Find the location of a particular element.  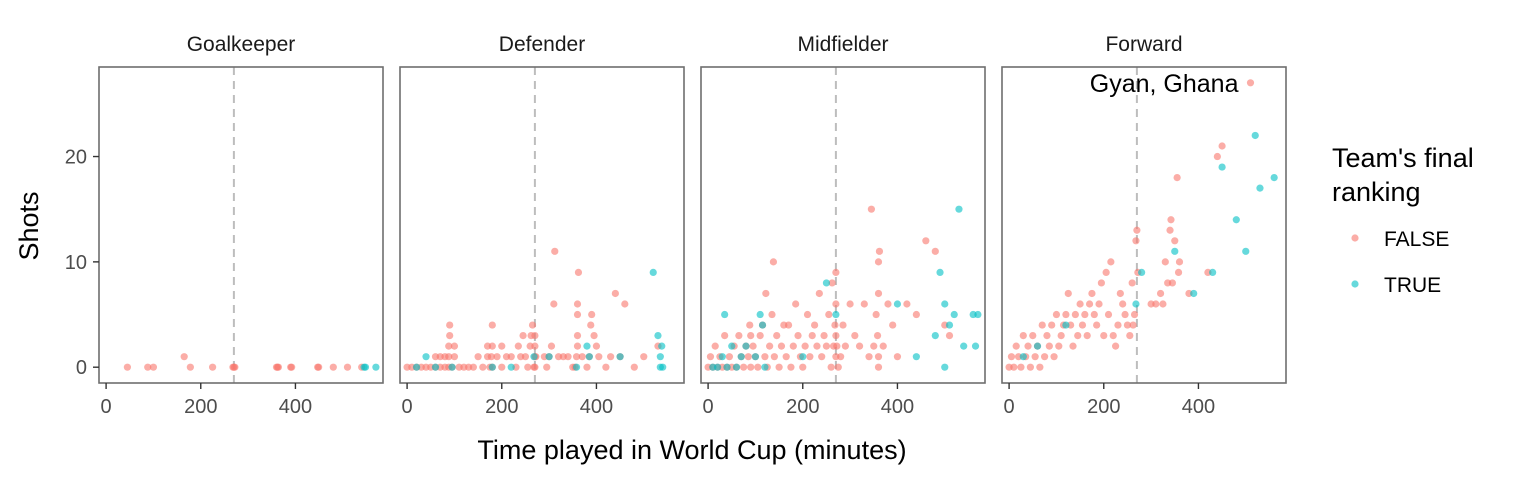

facet-title: Forward is located at coordinates (1143, 44).